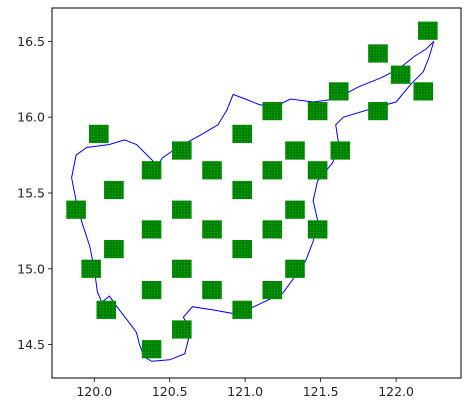 The image size is (473, 413). I want to click on y-tick-label: 14.5, so click(31, 344).